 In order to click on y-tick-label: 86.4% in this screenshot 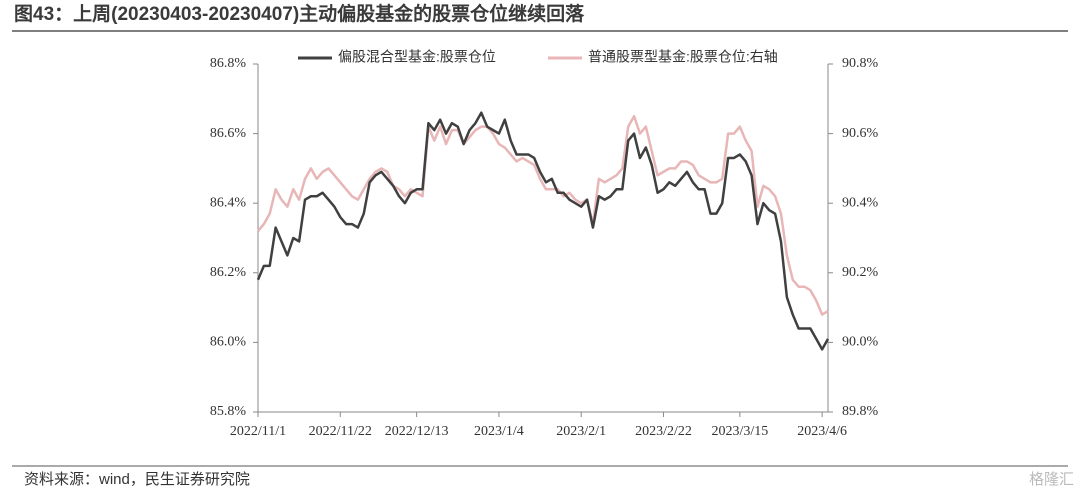, I will do `click(228, 202)`.